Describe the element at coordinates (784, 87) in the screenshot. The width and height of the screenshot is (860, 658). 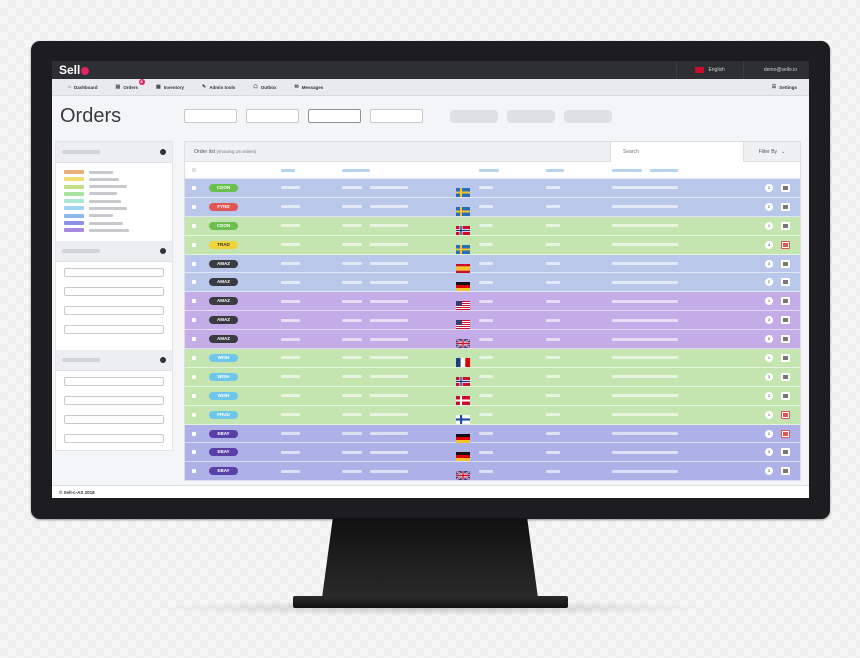
I see `settings-link: ☰ Settings` at that location.